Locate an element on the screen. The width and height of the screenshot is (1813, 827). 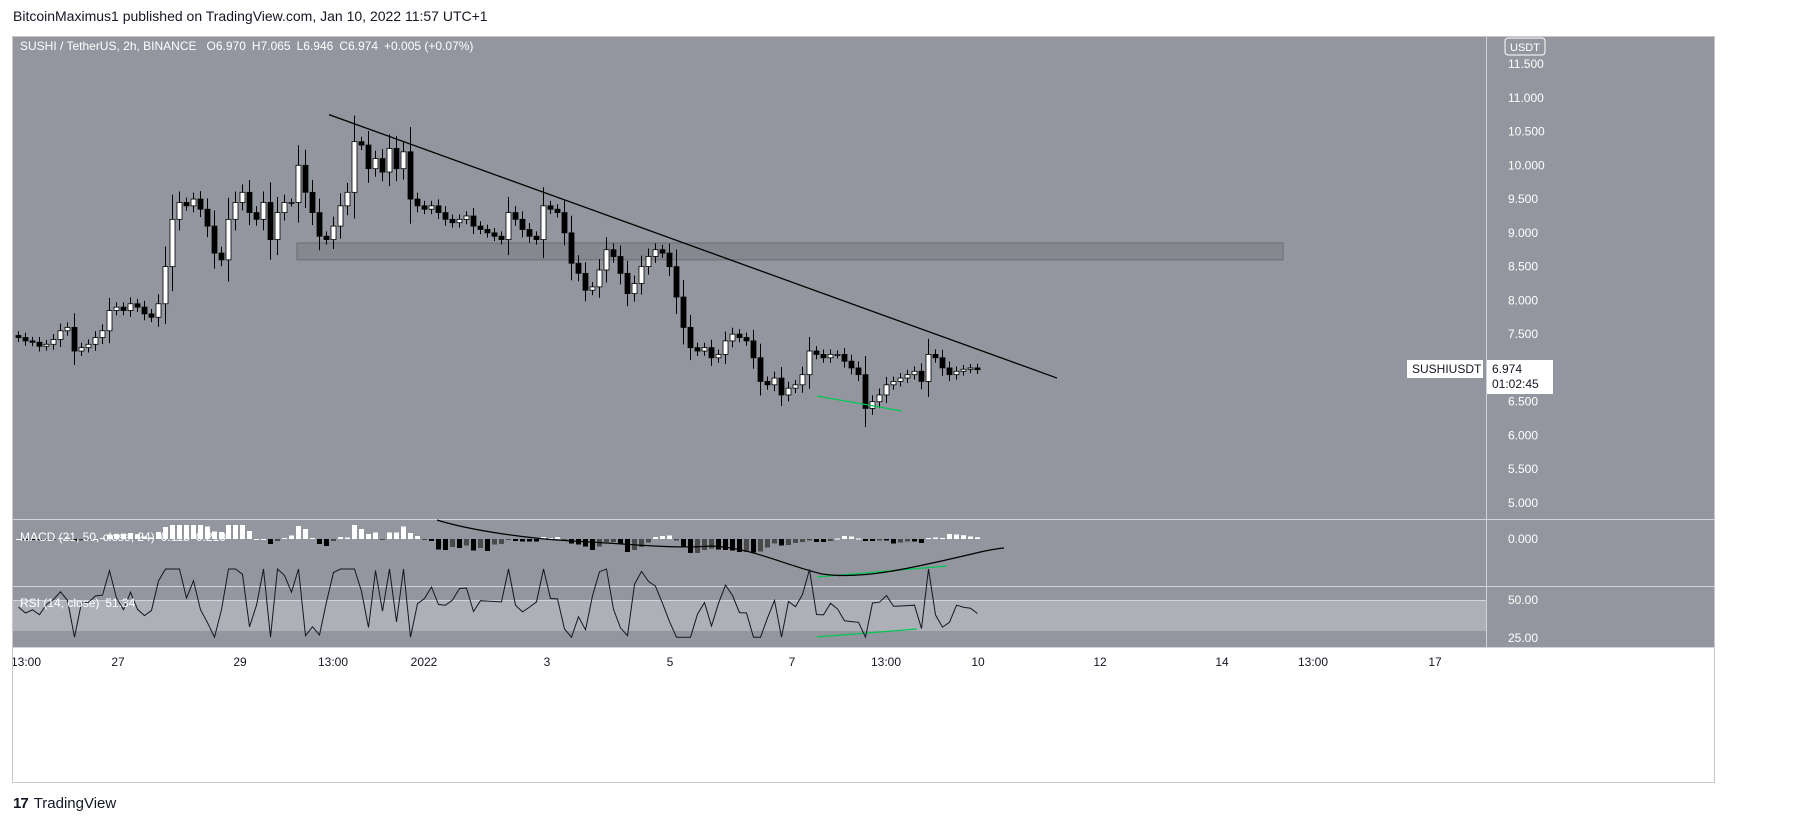
macd-series is located at coordinates (510, 548).